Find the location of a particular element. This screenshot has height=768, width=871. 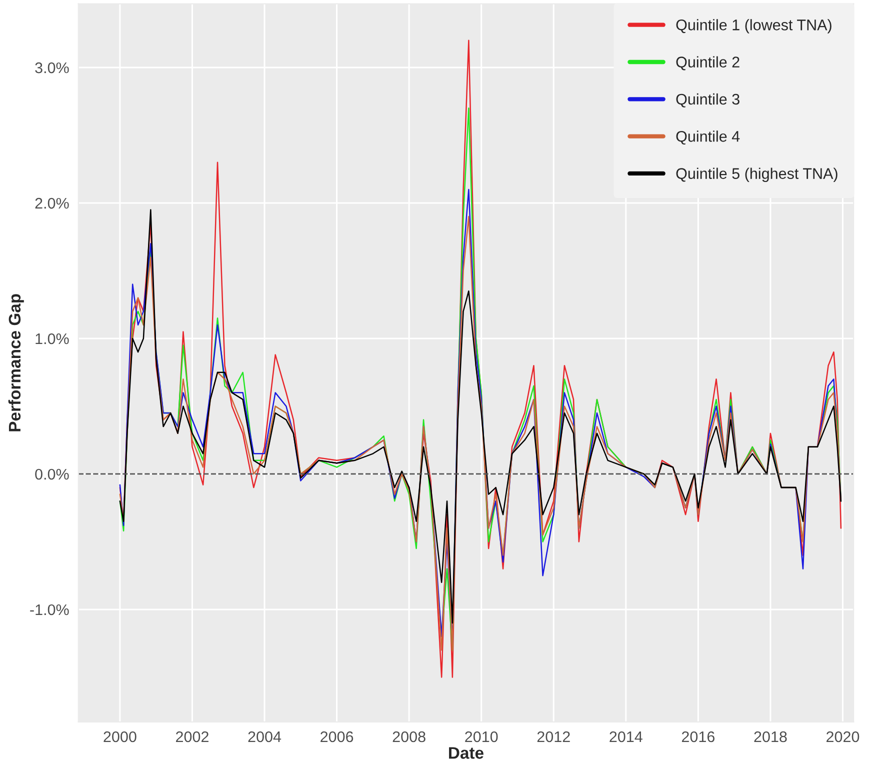

x-tick-label: 2002 is located at coordinates (192, 736).